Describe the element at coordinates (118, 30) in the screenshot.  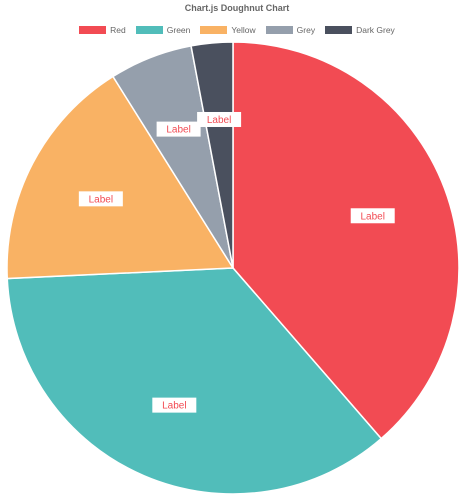
I see `legend-label: Red` at that location.